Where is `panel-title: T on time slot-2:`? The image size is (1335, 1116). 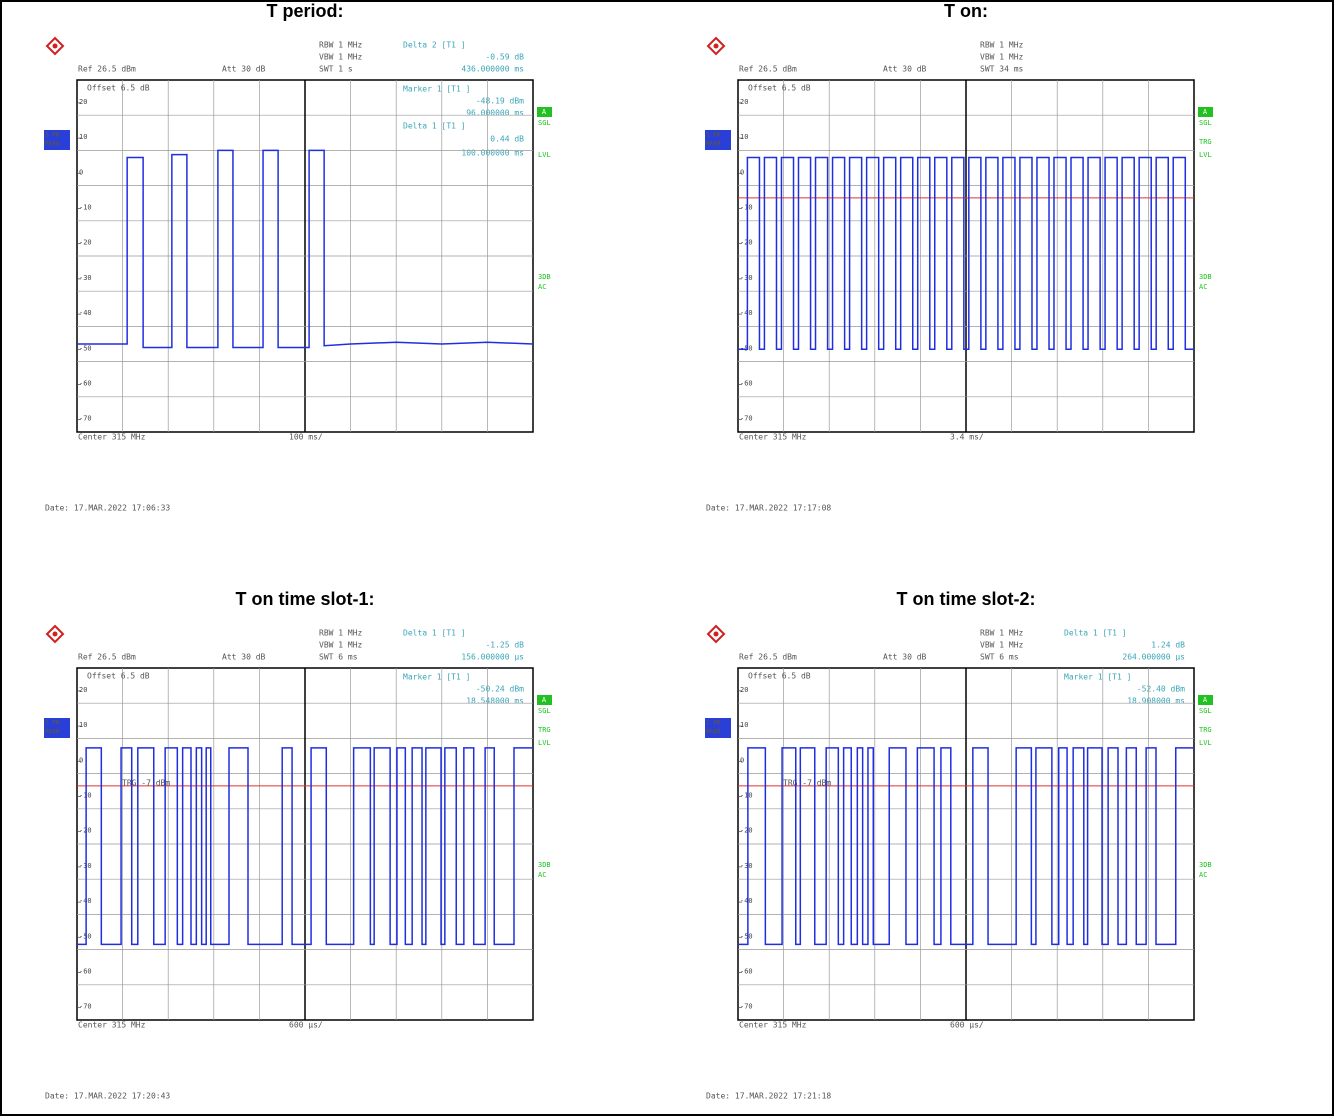
panel-title: T on time slot-2: is located at coordinates (966, 599).